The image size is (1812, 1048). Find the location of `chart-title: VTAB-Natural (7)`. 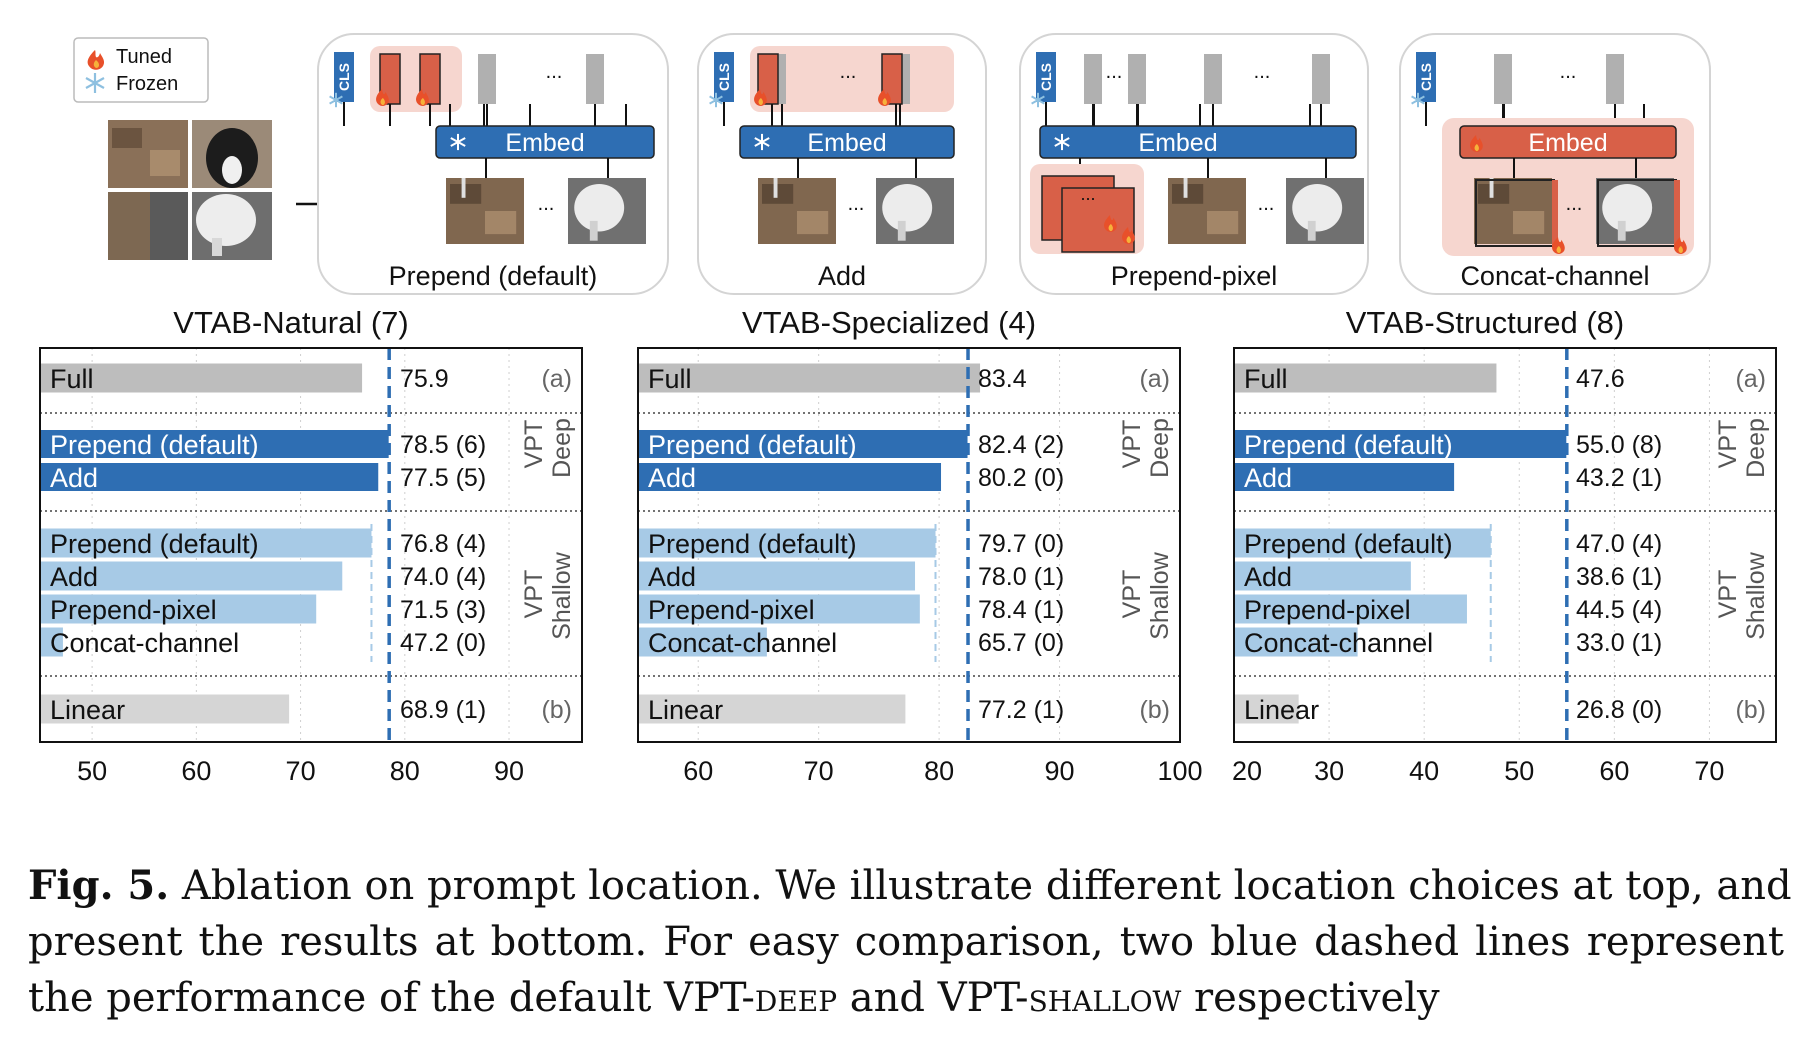

chart-title: VTAB-Natural (7) is located at coordinates (290, 322).